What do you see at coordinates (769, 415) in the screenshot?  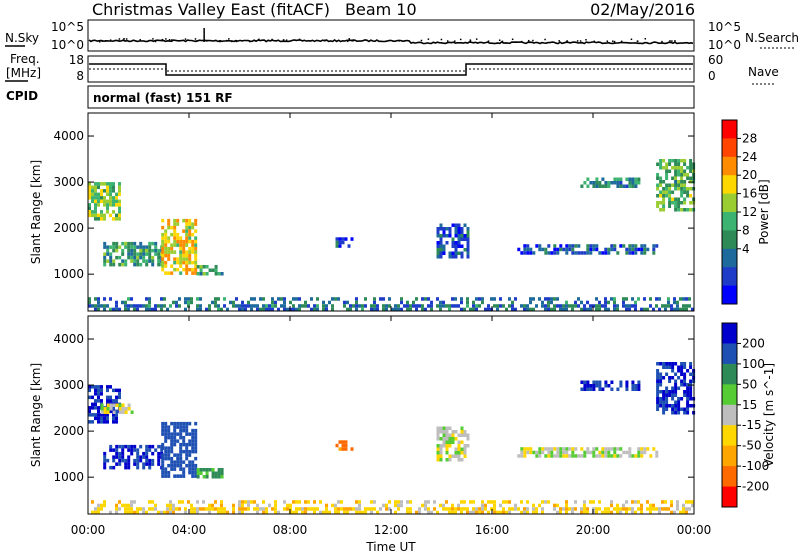 I see `velocity-colorbar-label: Velocity [m s^-1]` at bounding box center [769, 415].